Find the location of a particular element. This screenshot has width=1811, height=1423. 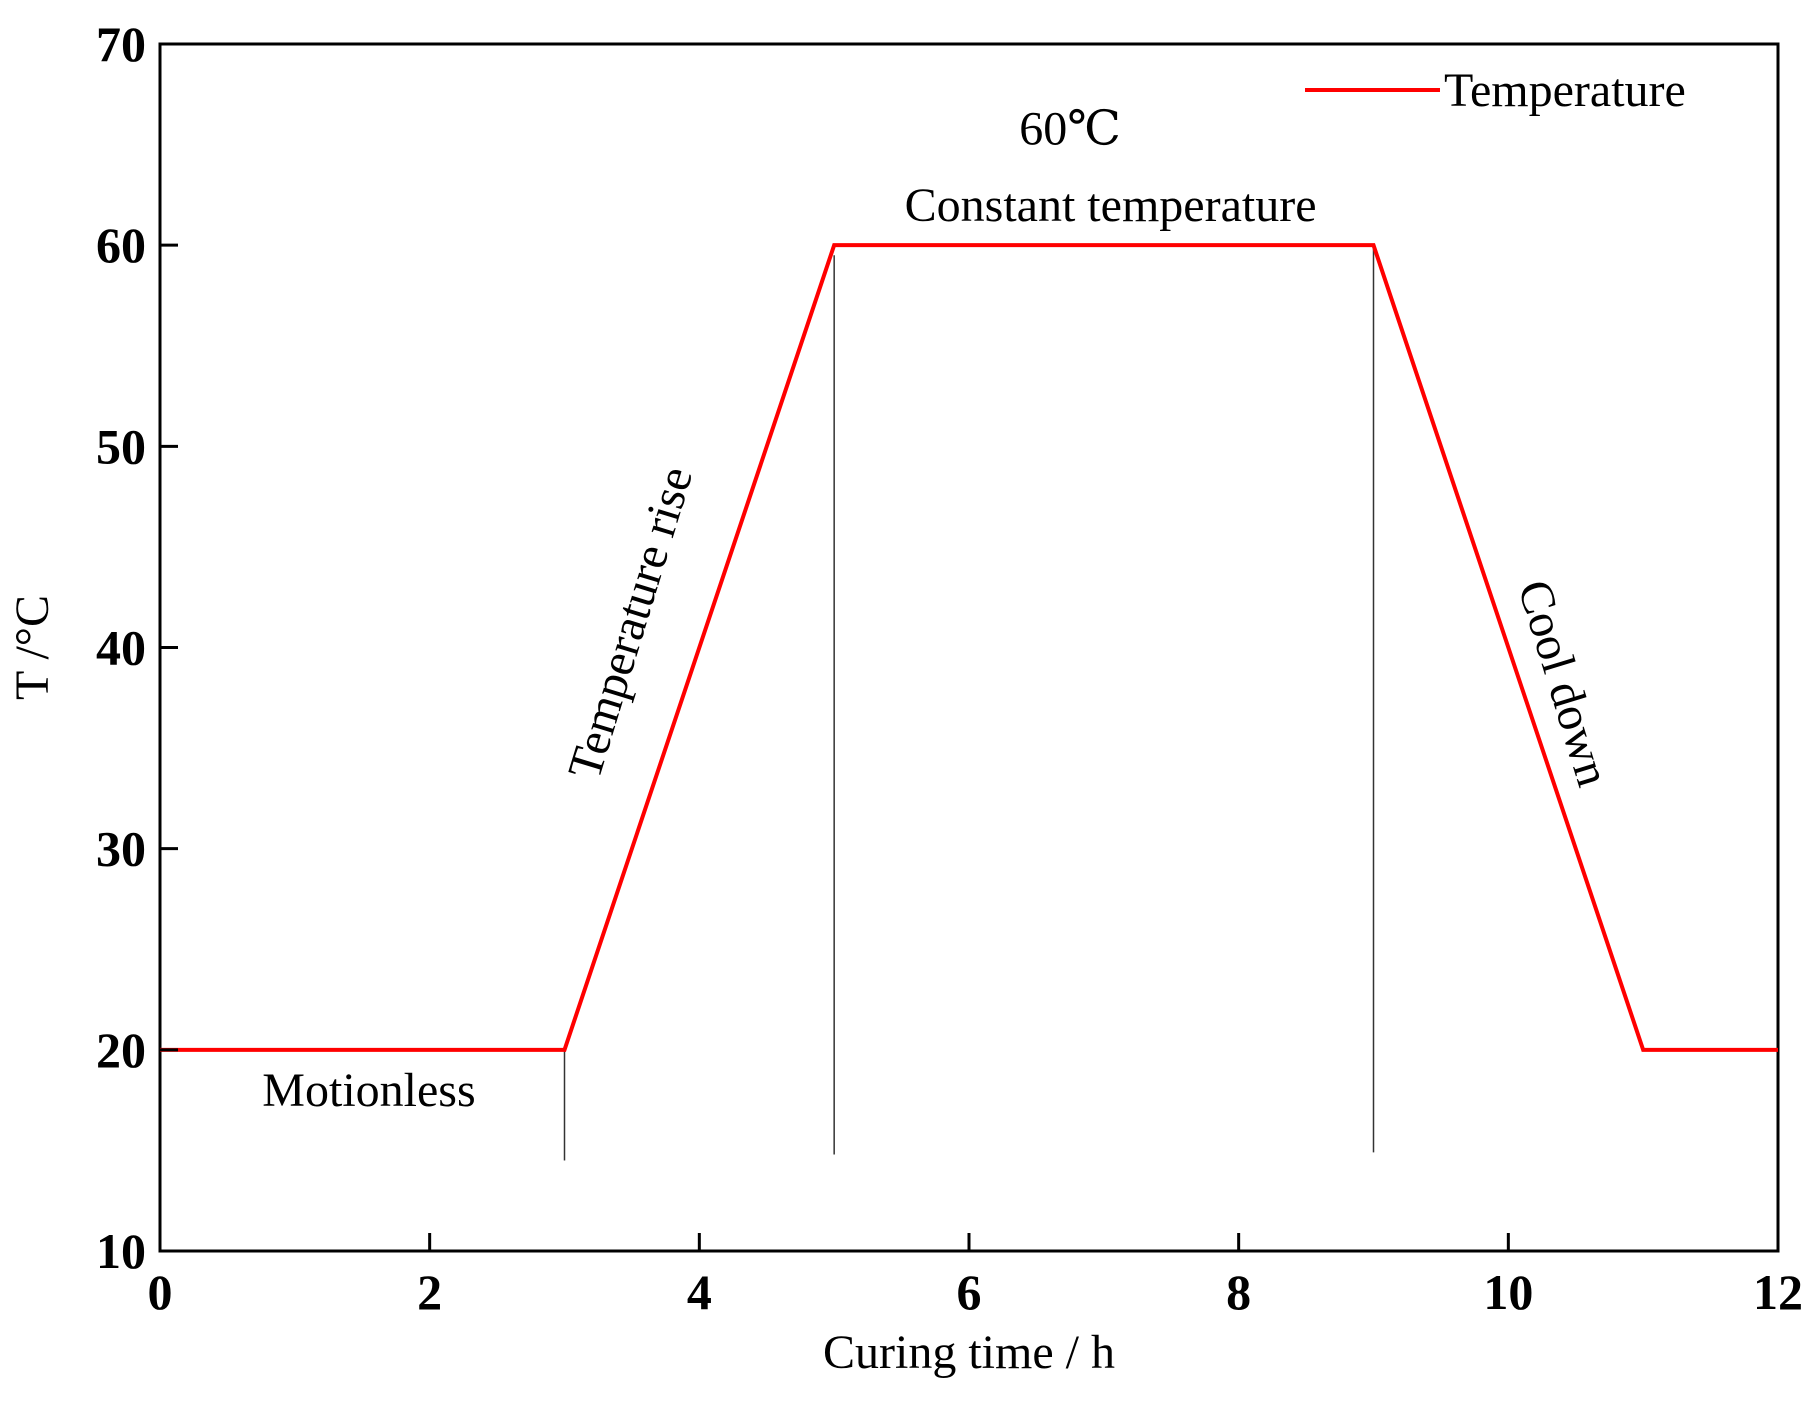

legend: Temperature is located at coordinates (1495, 90).